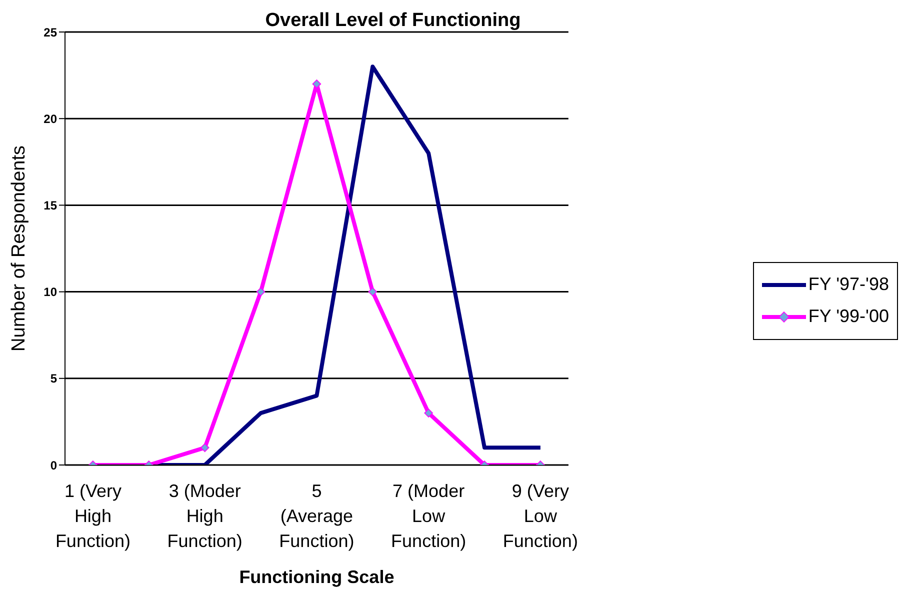 Image resolution: width=915 pixels, height=598 pixels. What do you see at coordinates (848, 284) in the screenshot?
I see `legend-label: FY '97-'98` at bounding box center [848, 284].